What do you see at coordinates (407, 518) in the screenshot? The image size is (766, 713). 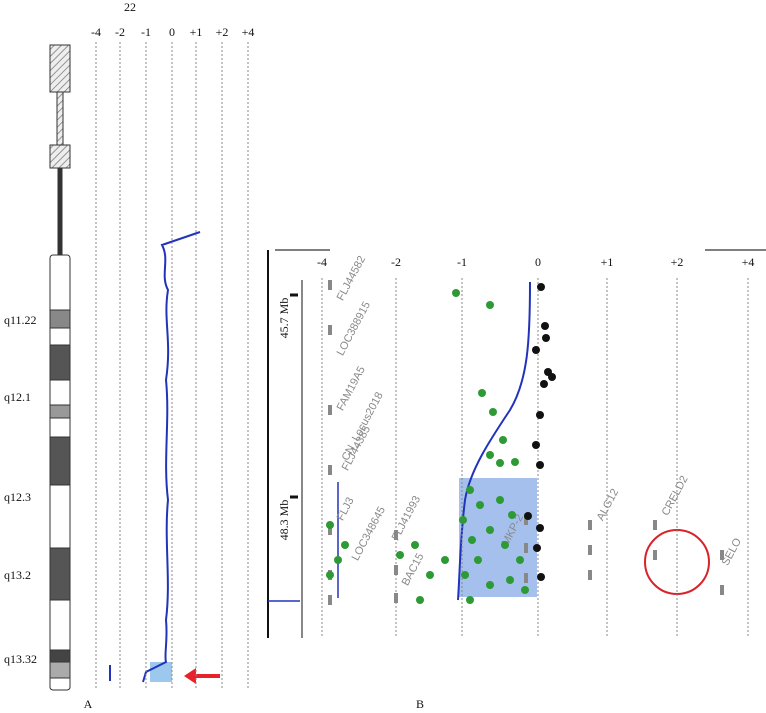 I see `gene-label: FLJ41993` at bounding box center [407, 518].